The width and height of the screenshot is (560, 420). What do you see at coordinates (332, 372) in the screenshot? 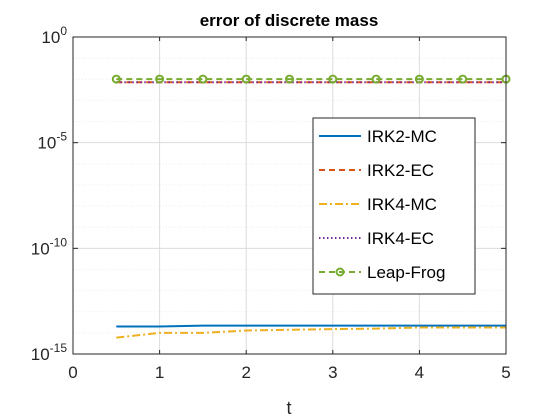
I see `x-tick-label: 3` at bounding box center [332, 372].